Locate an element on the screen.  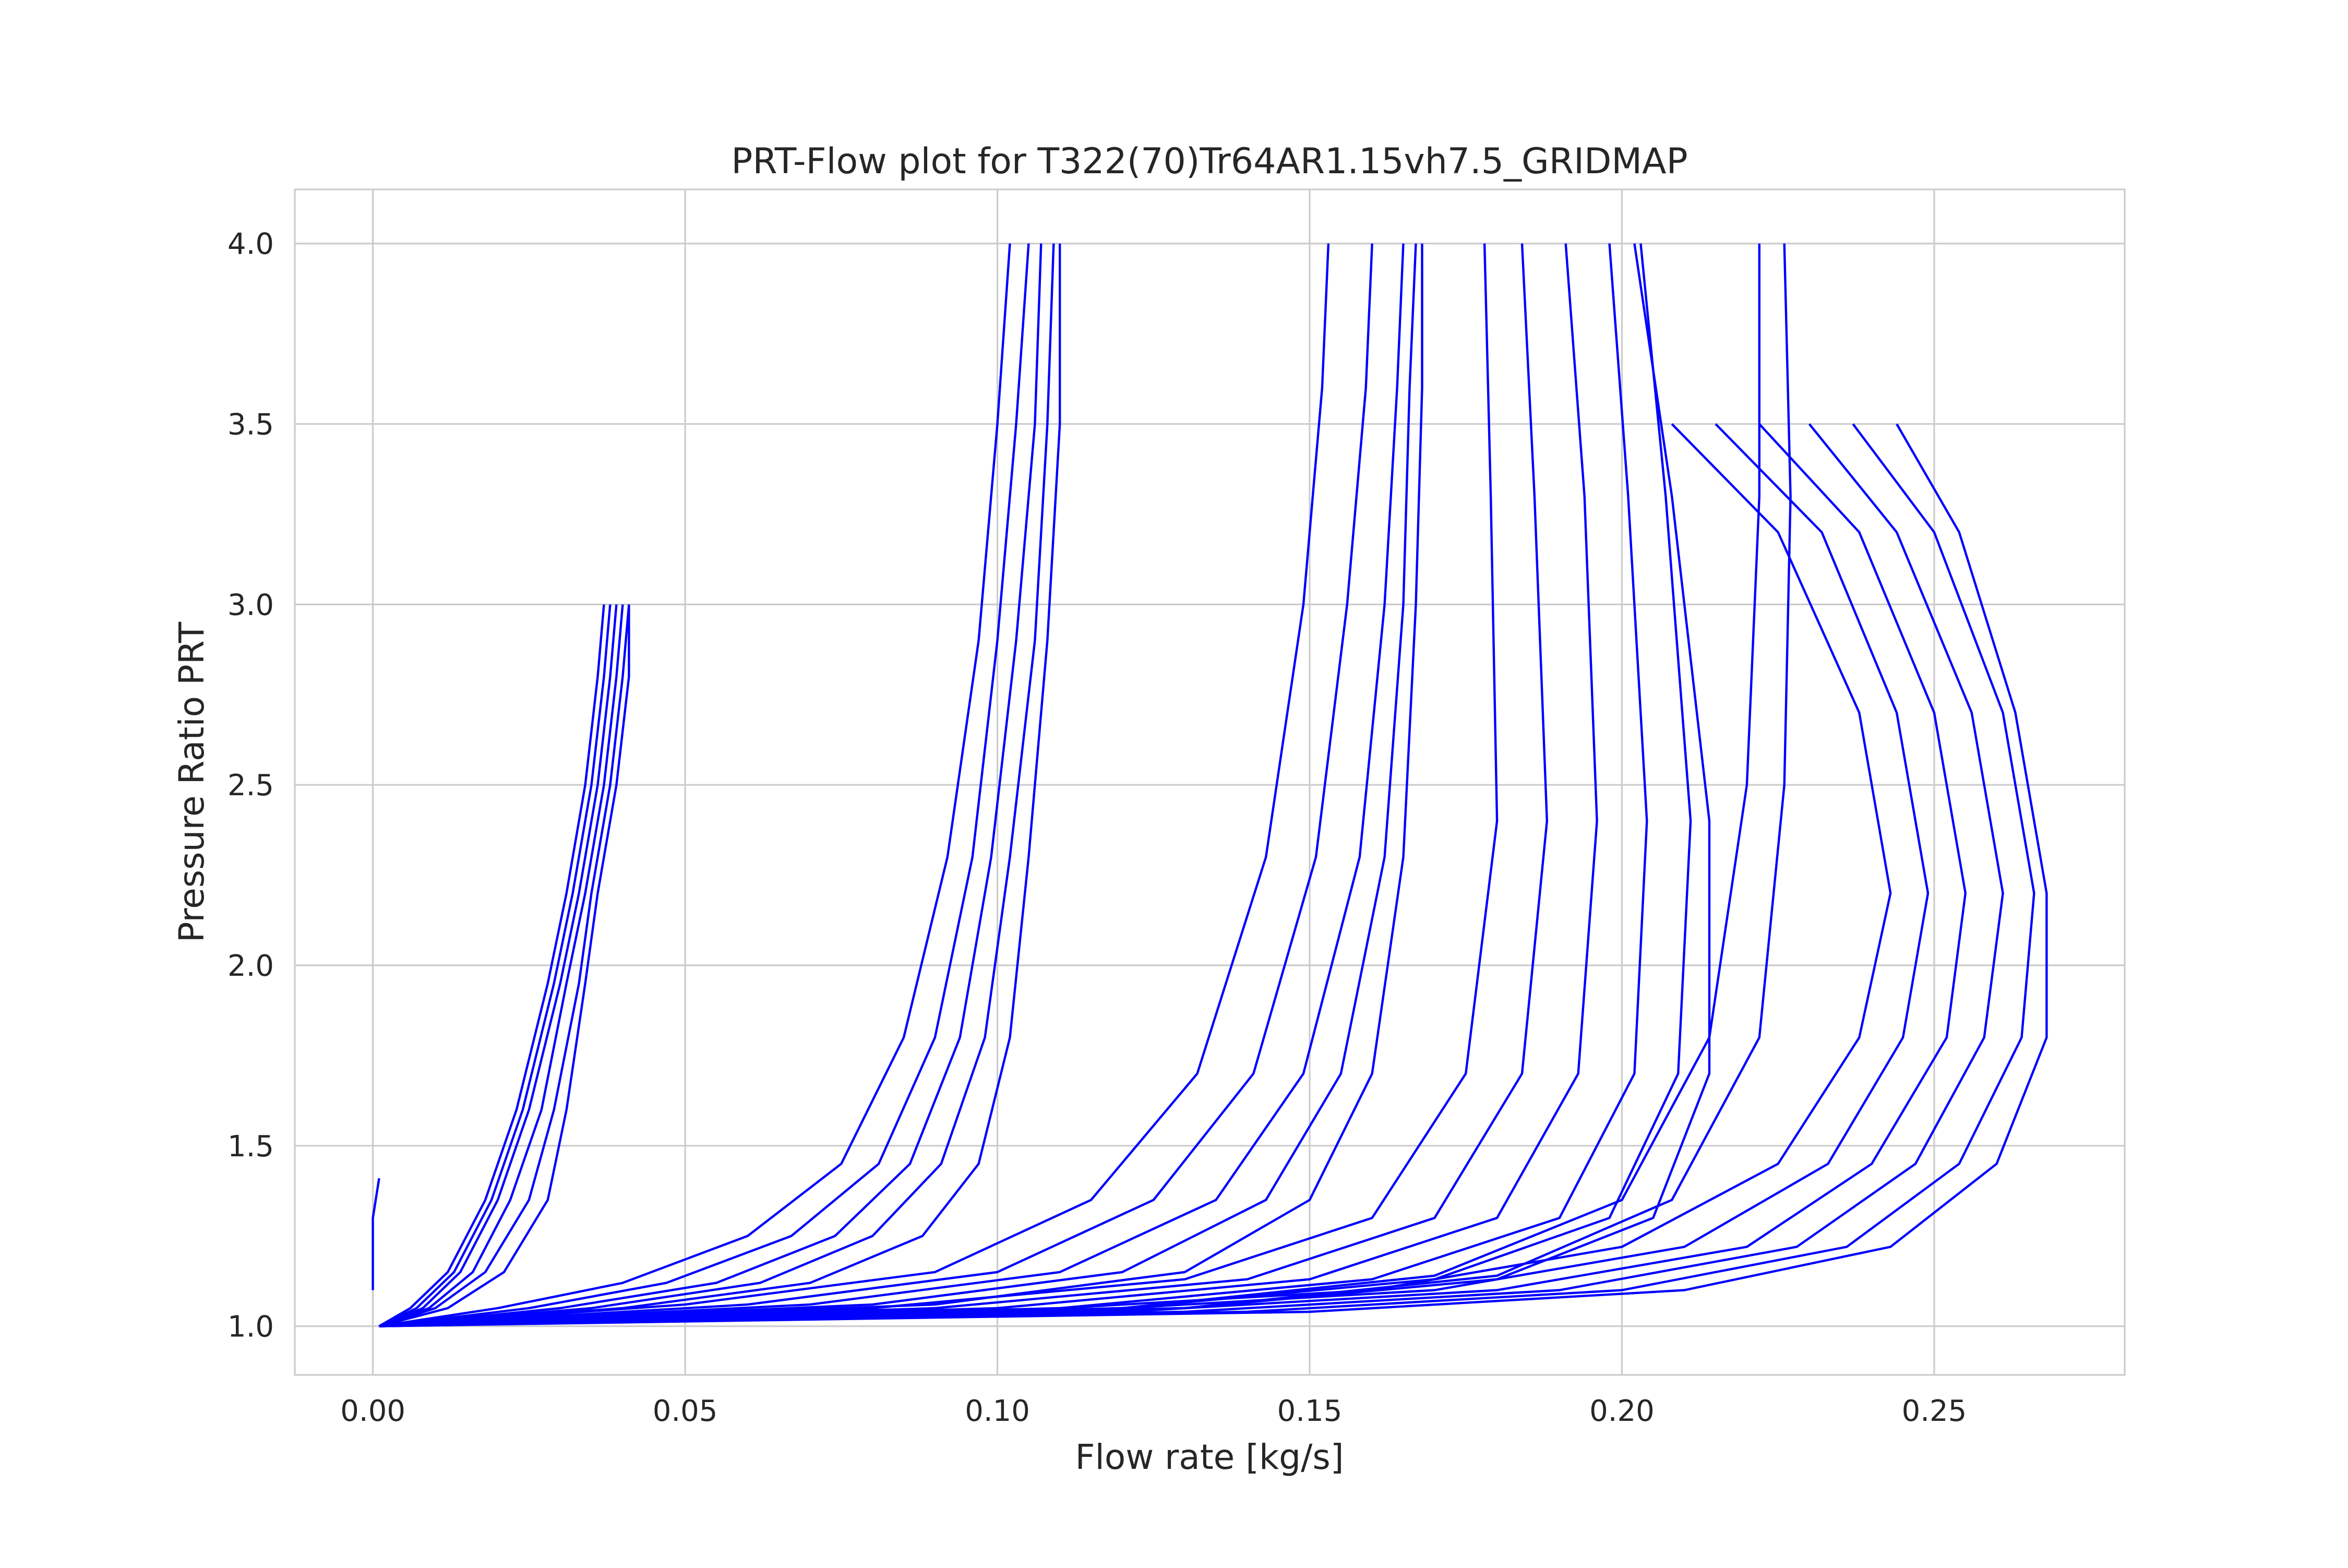
y-tick-label: 2.0 is located at coordinates (251, 966).